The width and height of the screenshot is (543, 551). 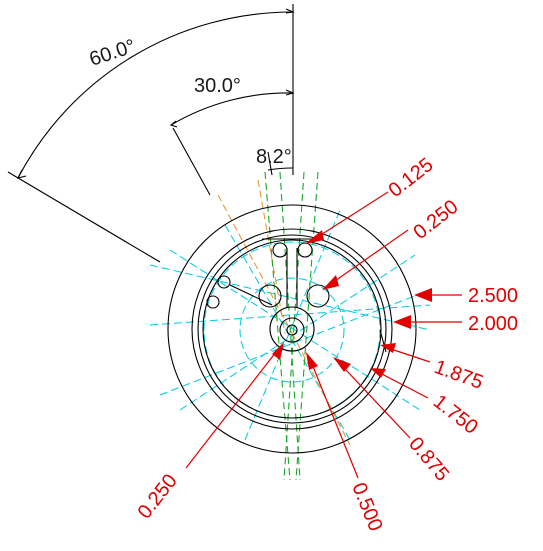 I want to click on callout-1-875: 1.875, so click(x=458, y=375).